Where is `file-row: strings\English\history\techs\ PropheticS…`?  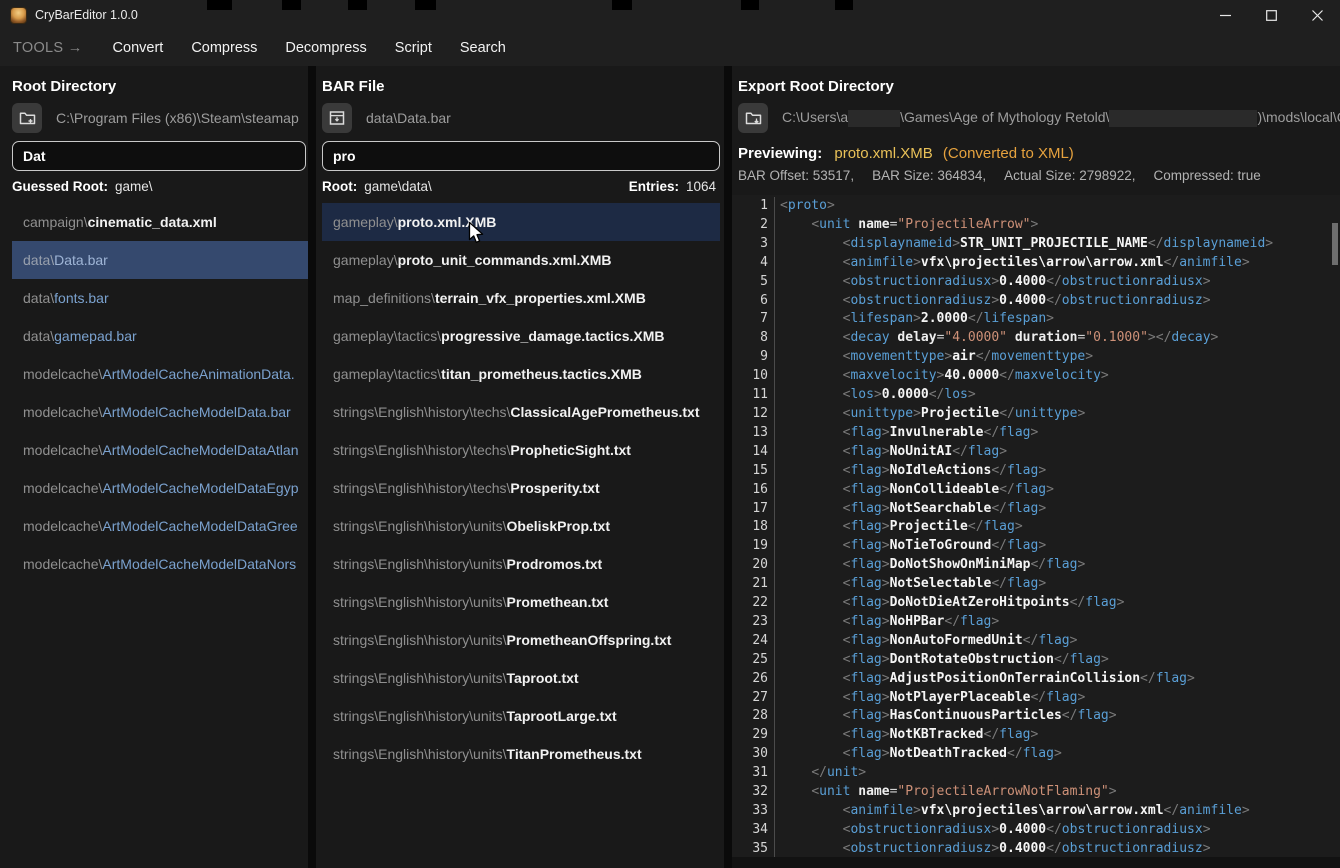 file-row: strings\English\history\techs\ PropheticS… is located at coordinates (521, 450).